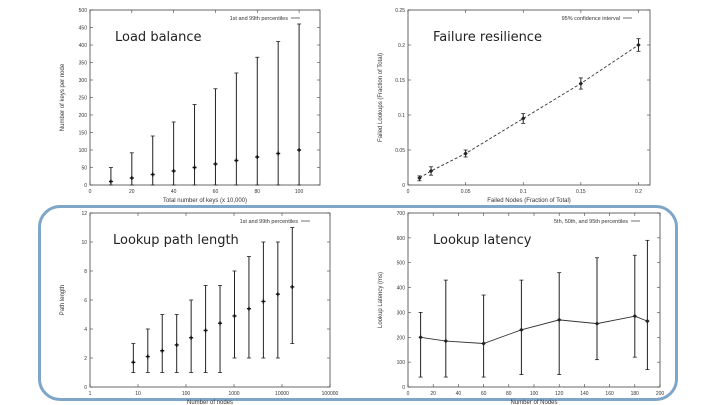  I want to click on y-tick-label: 250, so click(83, 99).